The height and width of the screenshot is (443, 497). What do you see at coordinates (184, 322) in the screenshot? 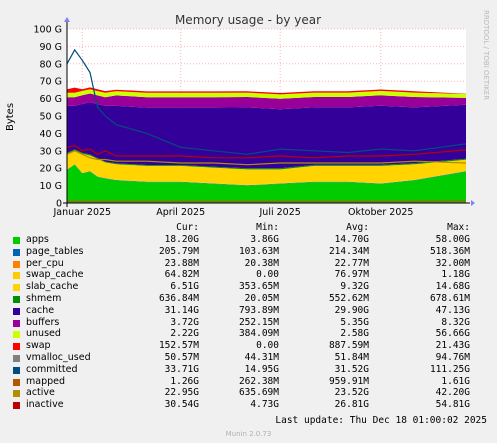
I see `legend-cur-value: 3.72G` at bounding box center [184, 322].